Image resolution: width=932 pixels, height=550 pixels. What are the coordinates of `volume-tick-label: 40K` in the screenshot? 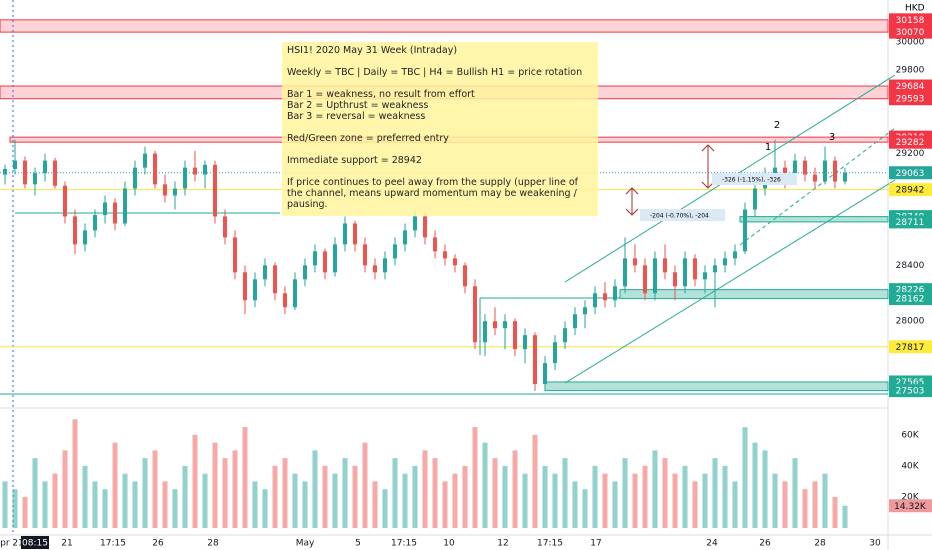 It's located at (910, 466).